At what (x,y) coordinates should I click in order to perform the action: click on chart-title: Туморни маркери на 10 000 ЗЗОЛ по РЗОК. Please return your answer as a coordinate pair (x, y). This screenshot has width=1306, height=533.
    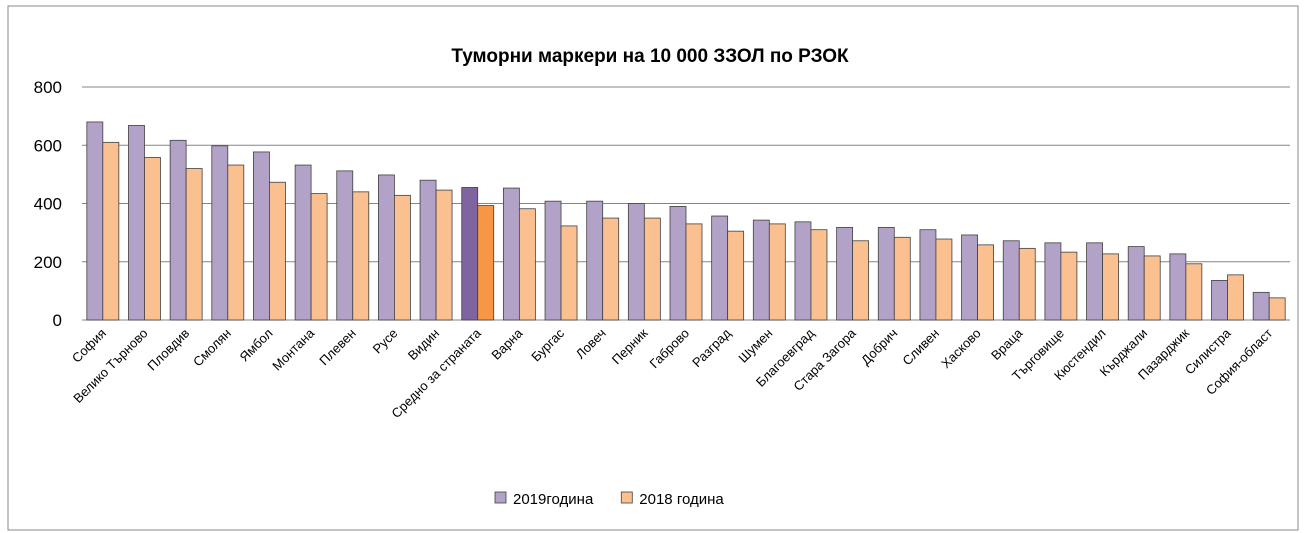
    Looking at the image, I should click on (650, 56).